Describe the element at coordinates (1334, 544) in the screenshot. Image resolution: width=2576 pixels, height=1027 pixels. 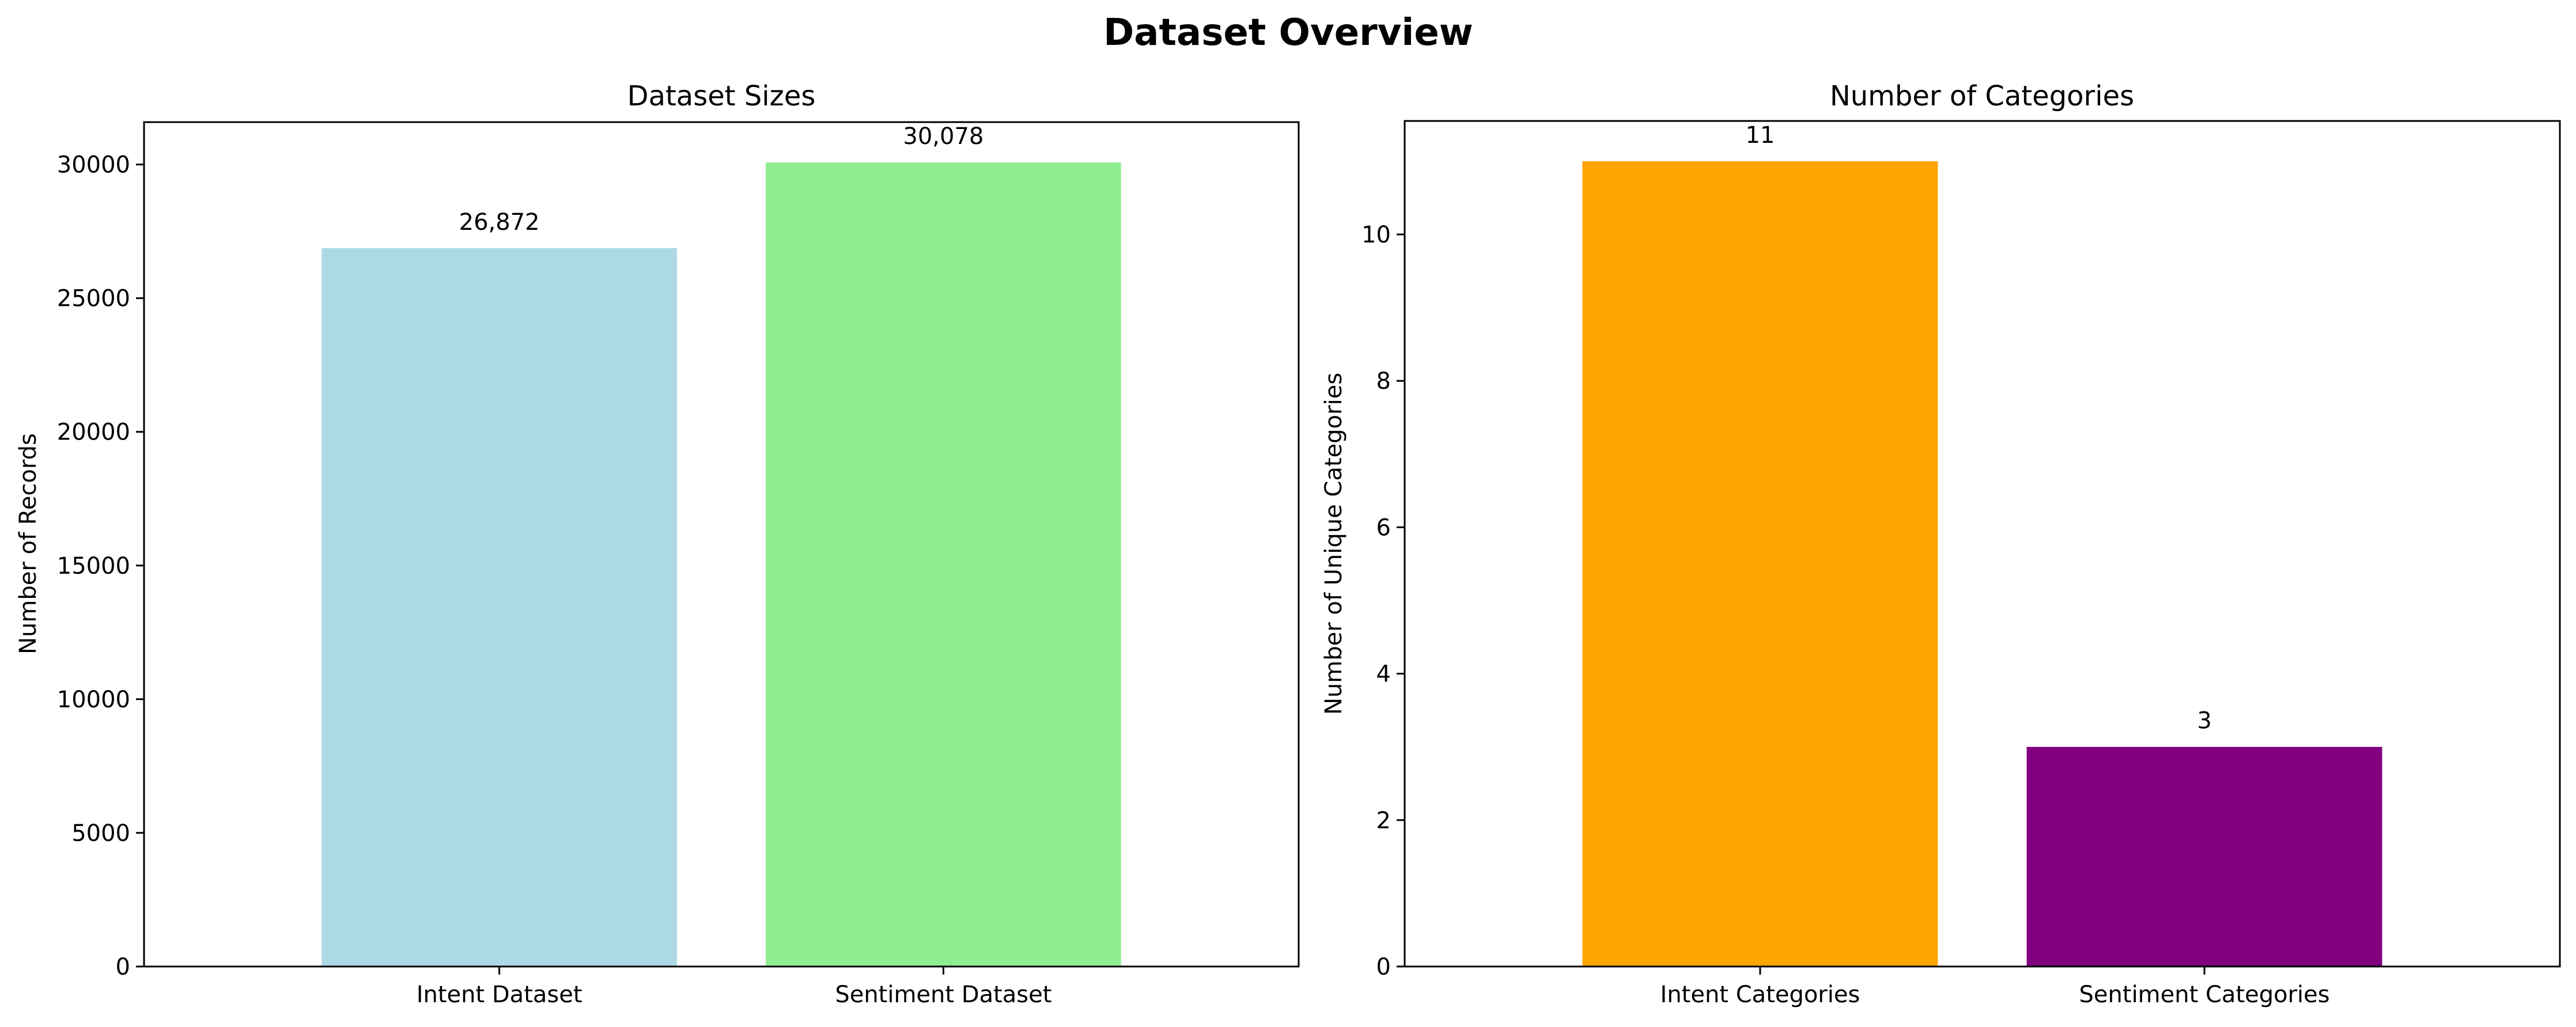
I see `y-axis-label: Number of Unique Categories` at that location.